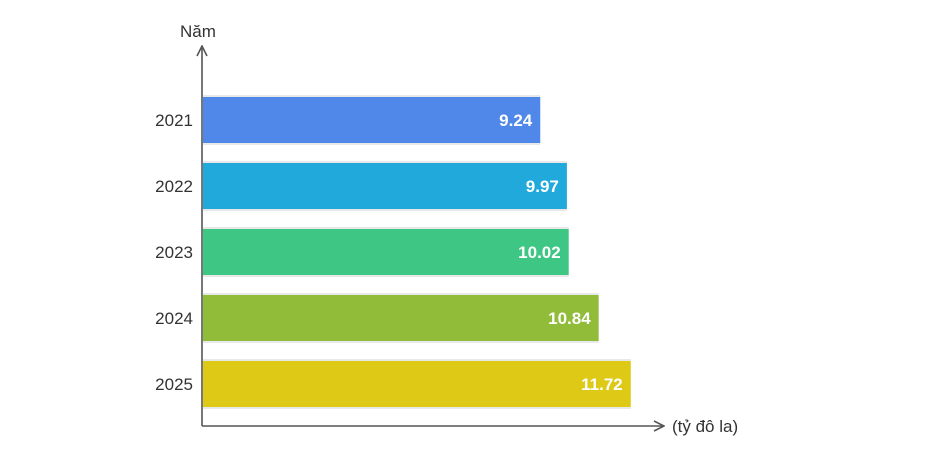 The width and height of the screenshot is (939, 451). Describe the element at coordinates (417, 384) in the screenshot. I see `bar-2025` at that location.